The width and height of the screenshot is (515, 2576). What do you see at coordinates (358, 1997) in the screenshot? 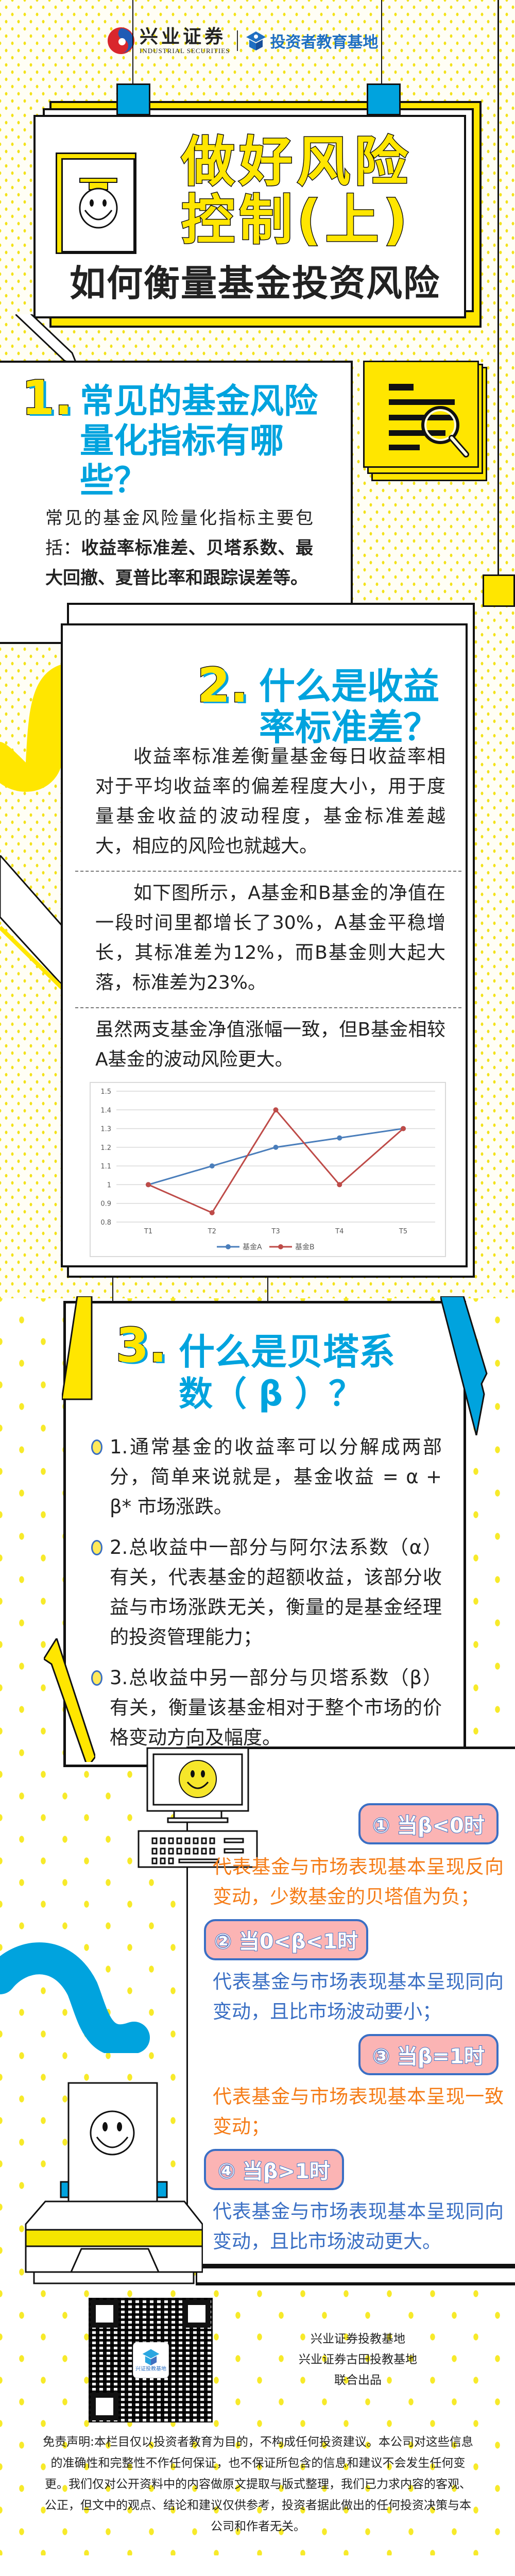
I see `beta-case-2-desc: 代表基金与市场表现基本呈现同向变动，且比市场波动要小；` at bounding box center [358, 1997].